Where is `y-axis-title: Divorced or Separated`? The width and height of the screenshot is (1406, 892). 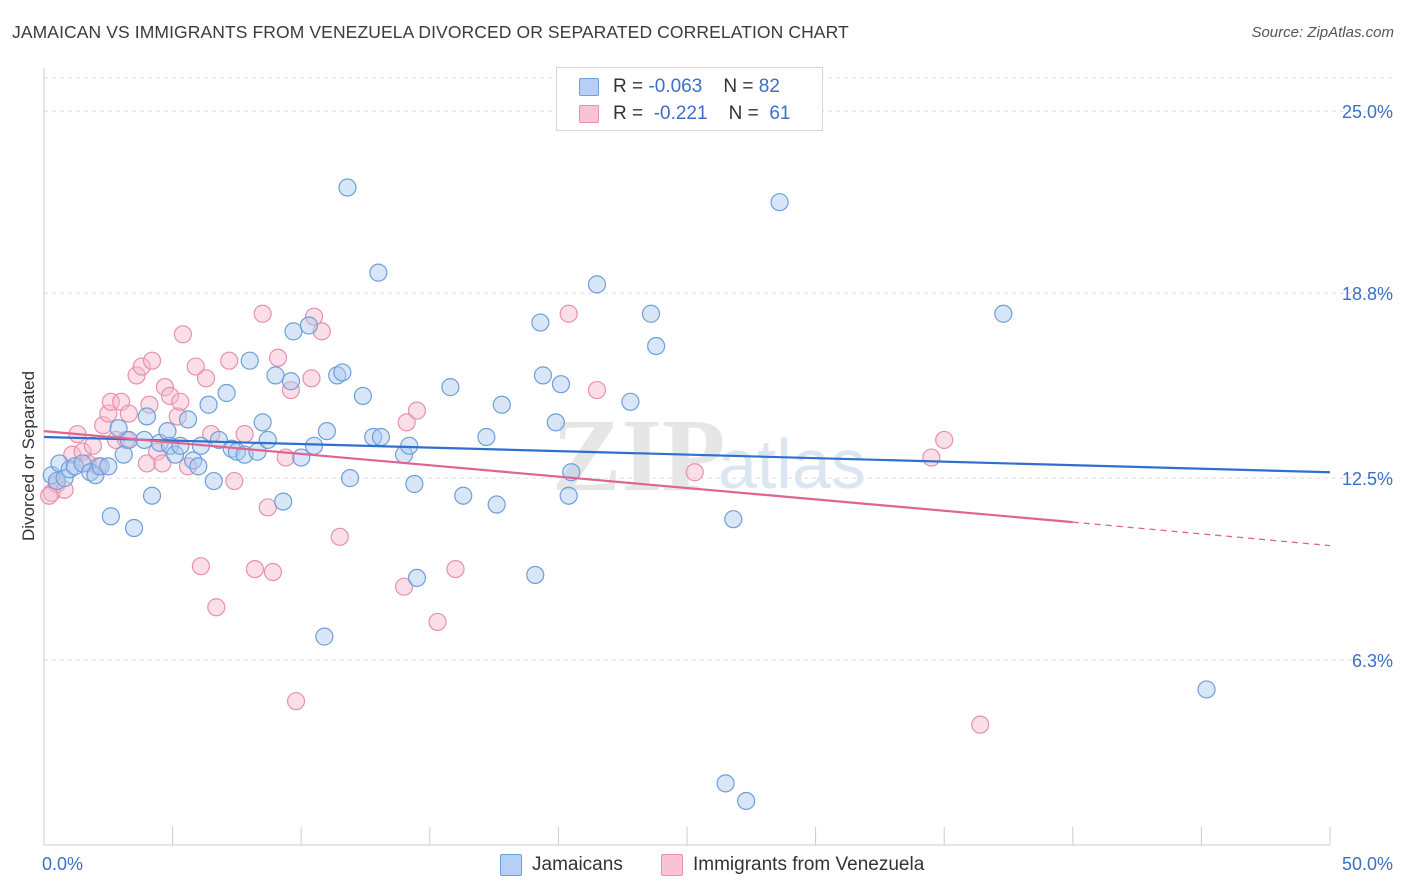 y-axis-title: Divorced or Separated is located at coordinates (28, 456).